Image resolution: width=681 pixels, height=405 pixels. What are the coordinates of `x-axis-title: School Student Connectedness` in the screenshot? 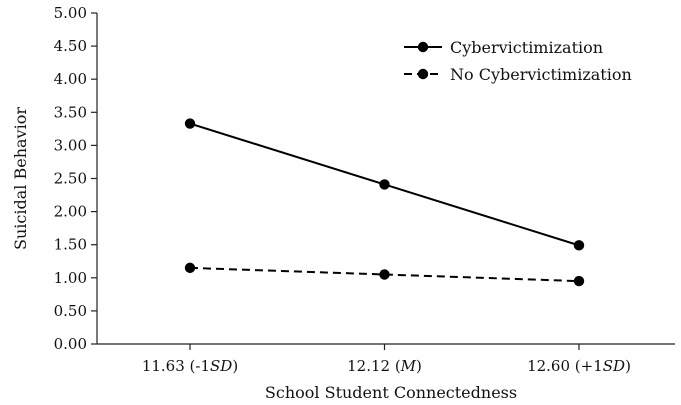 It's located at (391, 392).